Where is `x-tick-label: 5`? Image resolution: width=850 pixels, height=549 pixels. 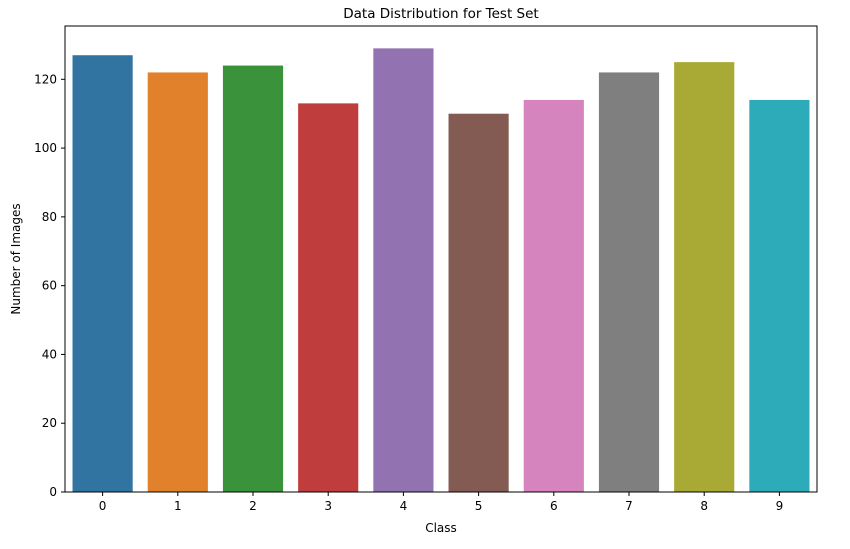
x-tick-label: 5 is located at coordinates (479, 506).